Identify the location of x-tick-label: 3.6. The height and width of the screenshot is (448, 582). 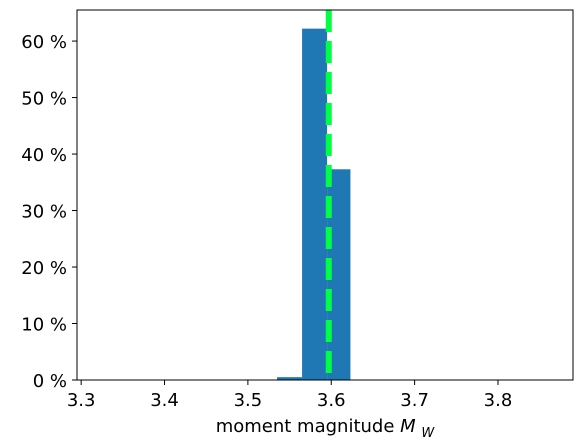
(331, 400).